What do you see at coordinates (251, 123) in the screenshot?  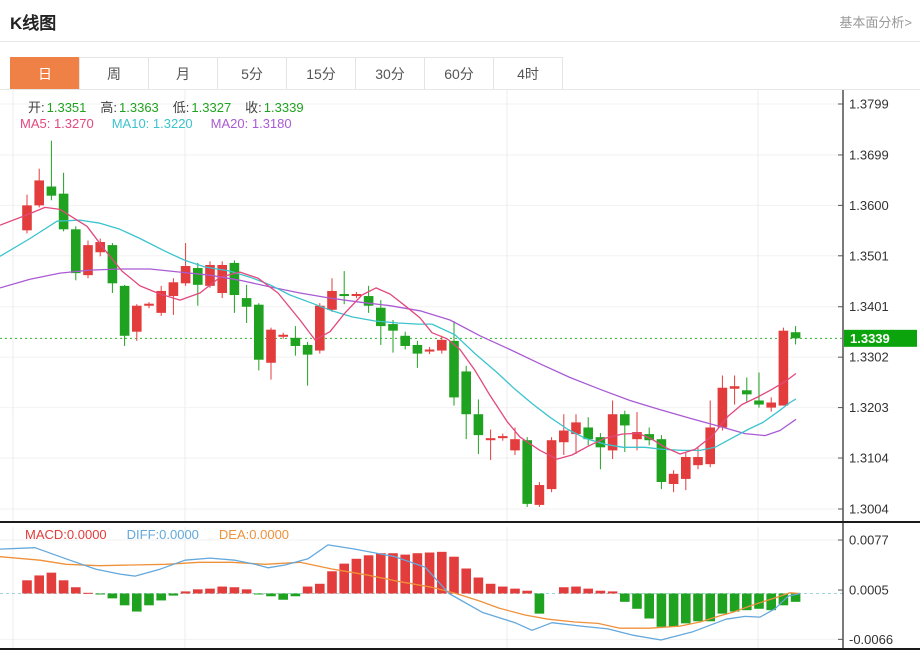 I see `ma20-label: MA20: 1.3180` at bounding box center [251, 123].